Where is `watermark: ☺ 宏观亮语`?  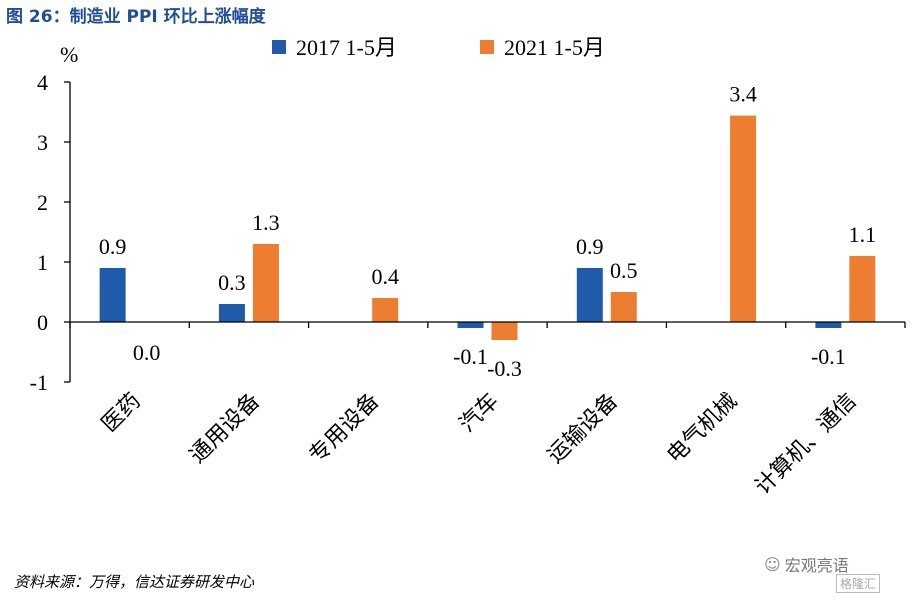 watermark: ☺ 宏观亮语 is located at coordinates (806, 564).